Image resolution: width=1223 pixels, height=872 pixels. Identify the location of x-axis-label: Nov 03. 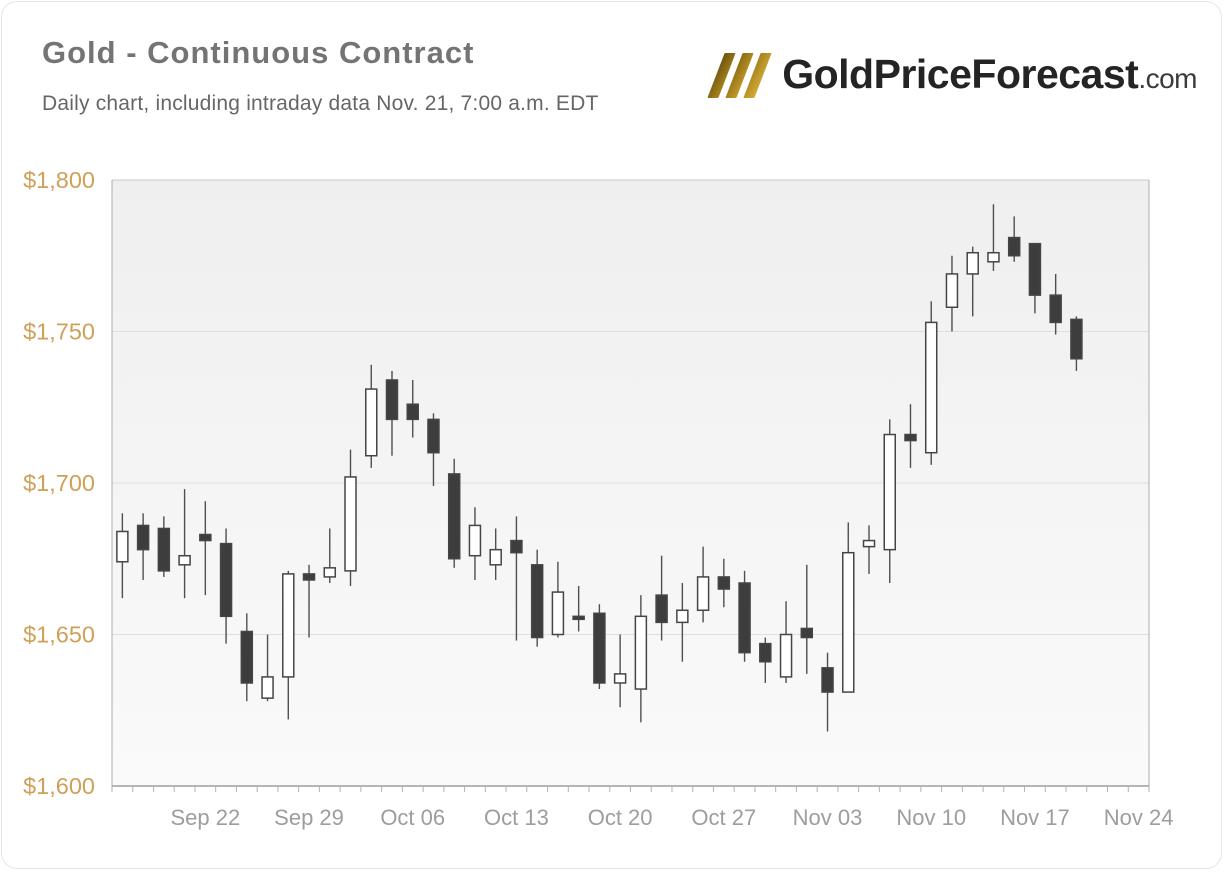
(828, 817).